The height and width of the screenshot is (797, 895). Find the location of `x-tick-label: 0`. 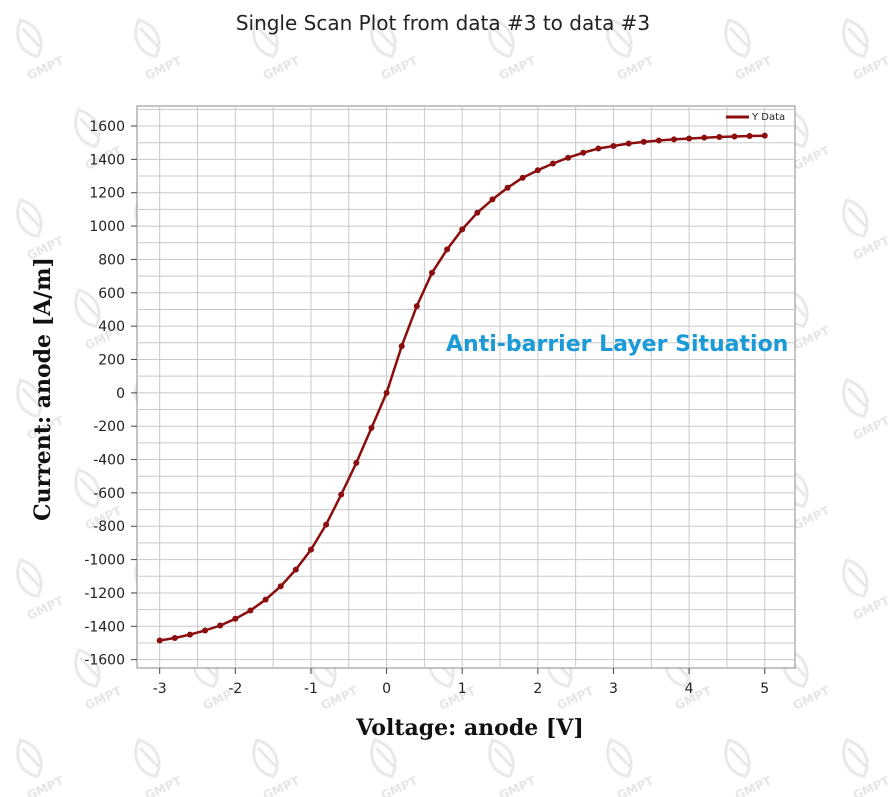

x-tick-label: 0 is located at coordinates (386, 689).